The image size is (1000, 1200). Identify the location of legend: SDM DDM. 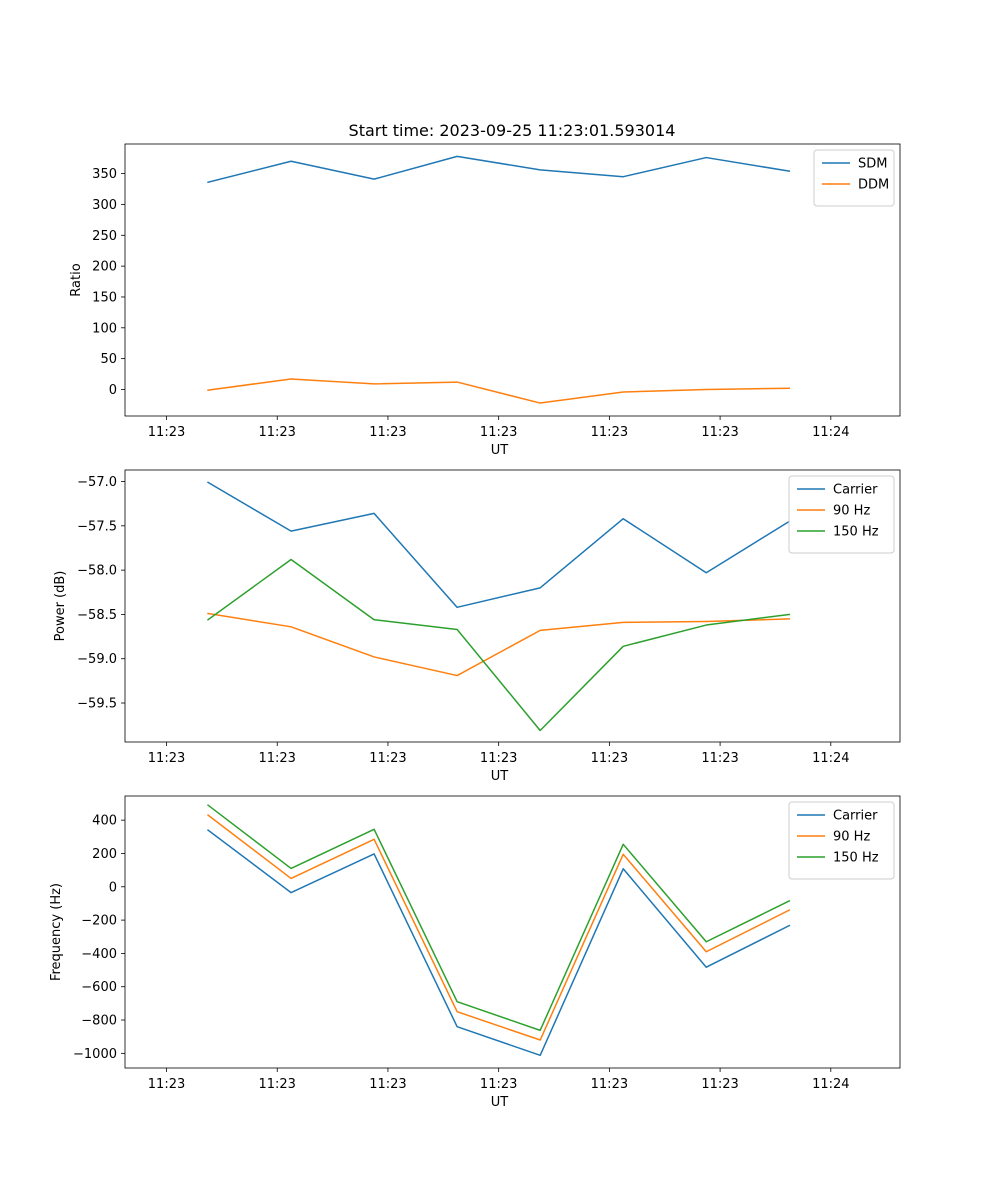
(854, 178).